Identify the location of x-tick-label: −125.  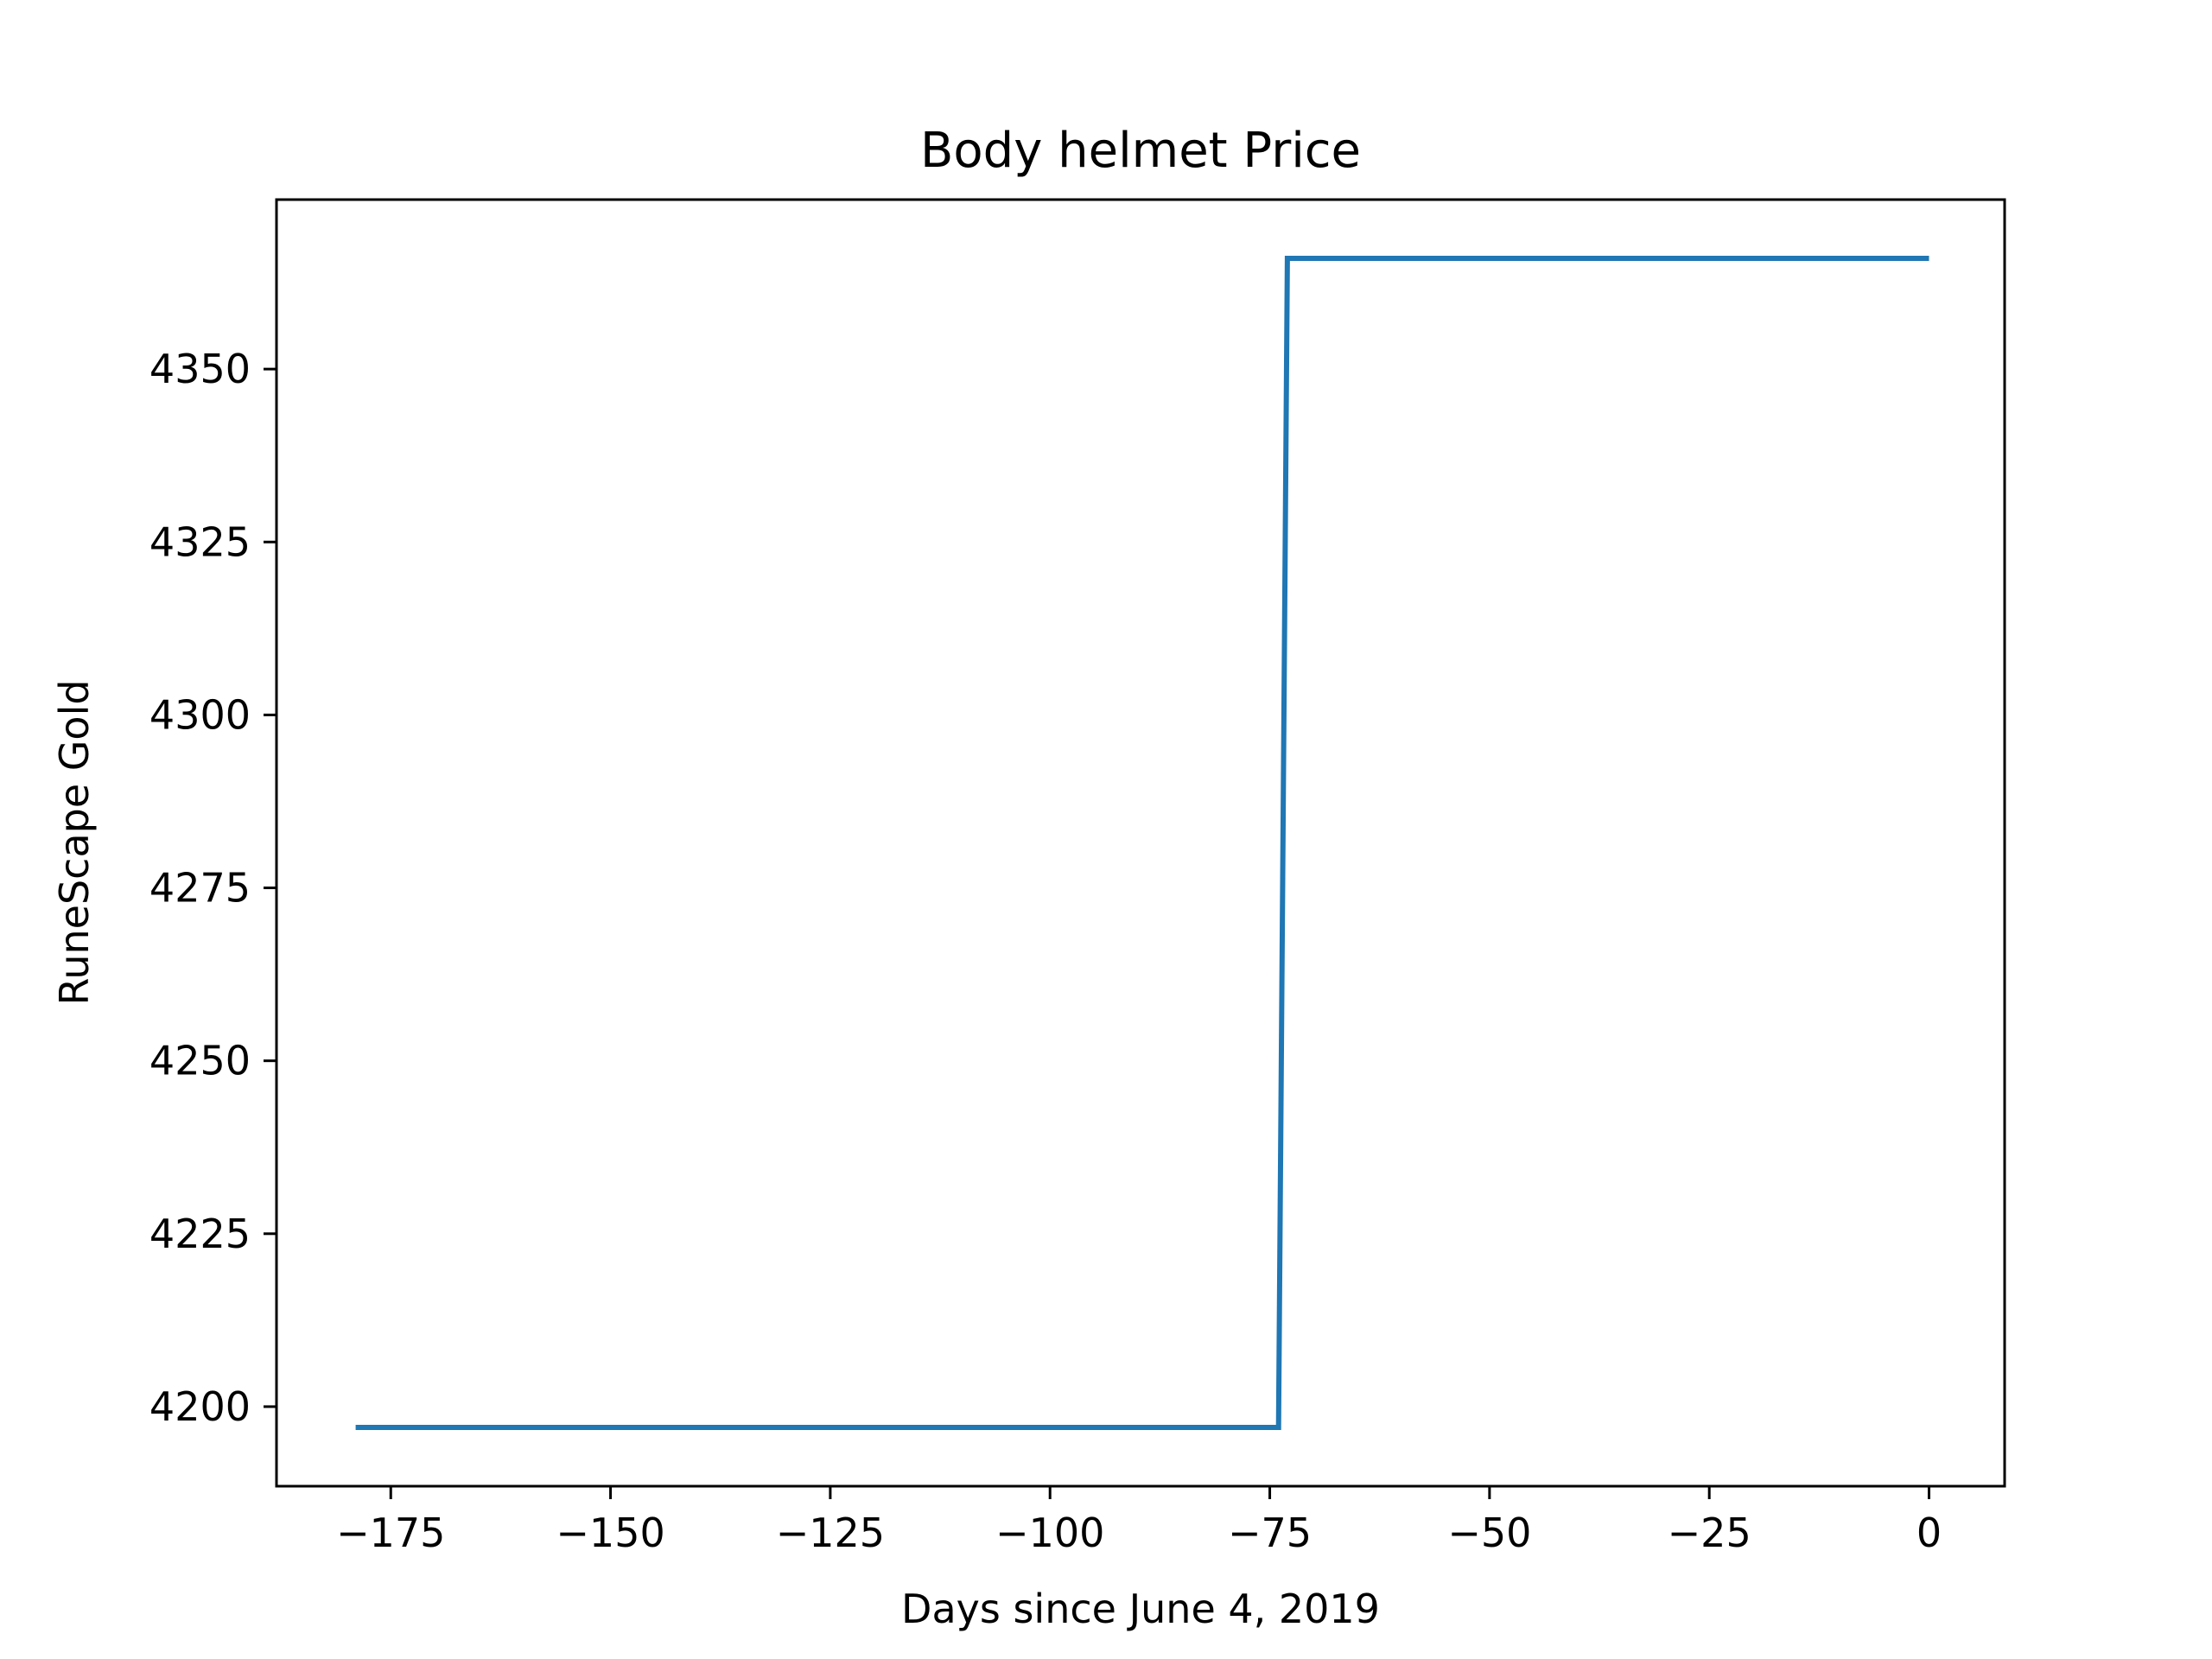
(830, 1533).